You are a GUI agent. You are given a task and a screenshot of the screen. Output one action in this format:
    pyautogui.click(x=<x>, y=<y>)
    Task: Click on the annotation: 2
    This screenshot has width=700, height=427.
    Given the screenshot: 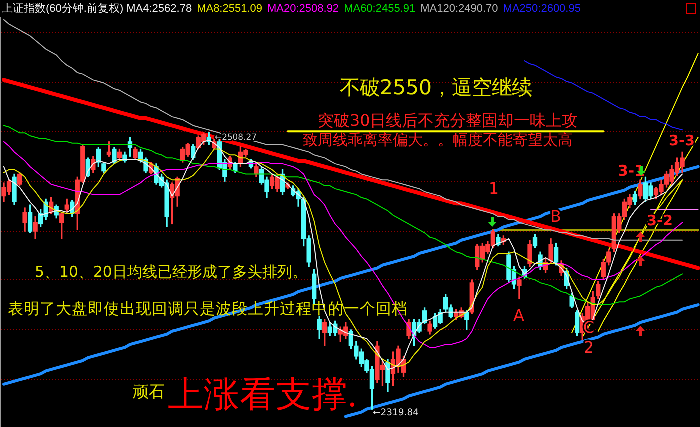 What is the action you would take?
    pyautogui.click(x=589, y=348)
    